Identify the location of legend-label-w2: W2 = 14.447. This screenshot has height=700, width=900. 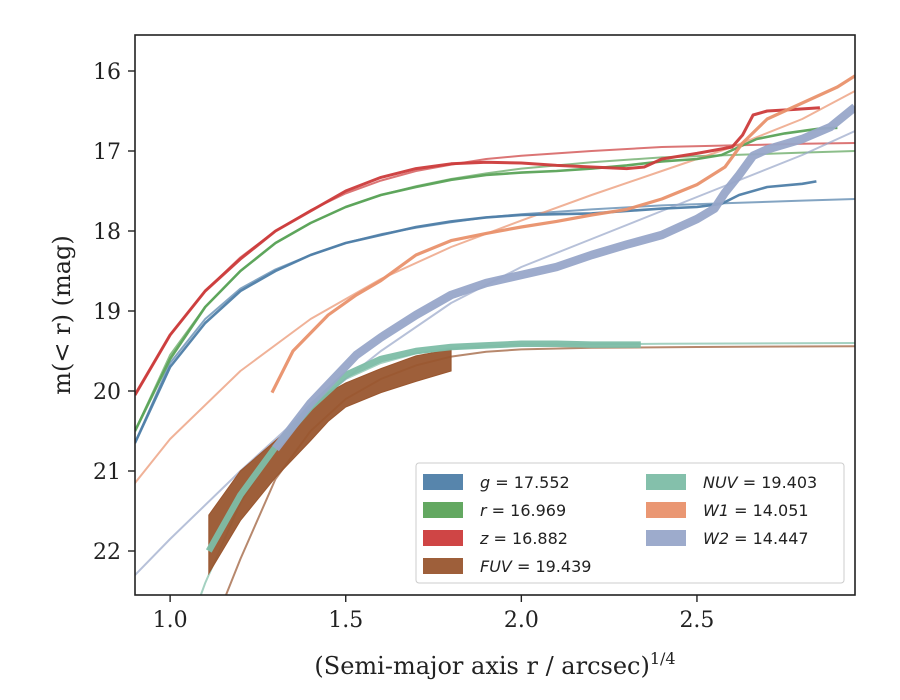
(756, 538).